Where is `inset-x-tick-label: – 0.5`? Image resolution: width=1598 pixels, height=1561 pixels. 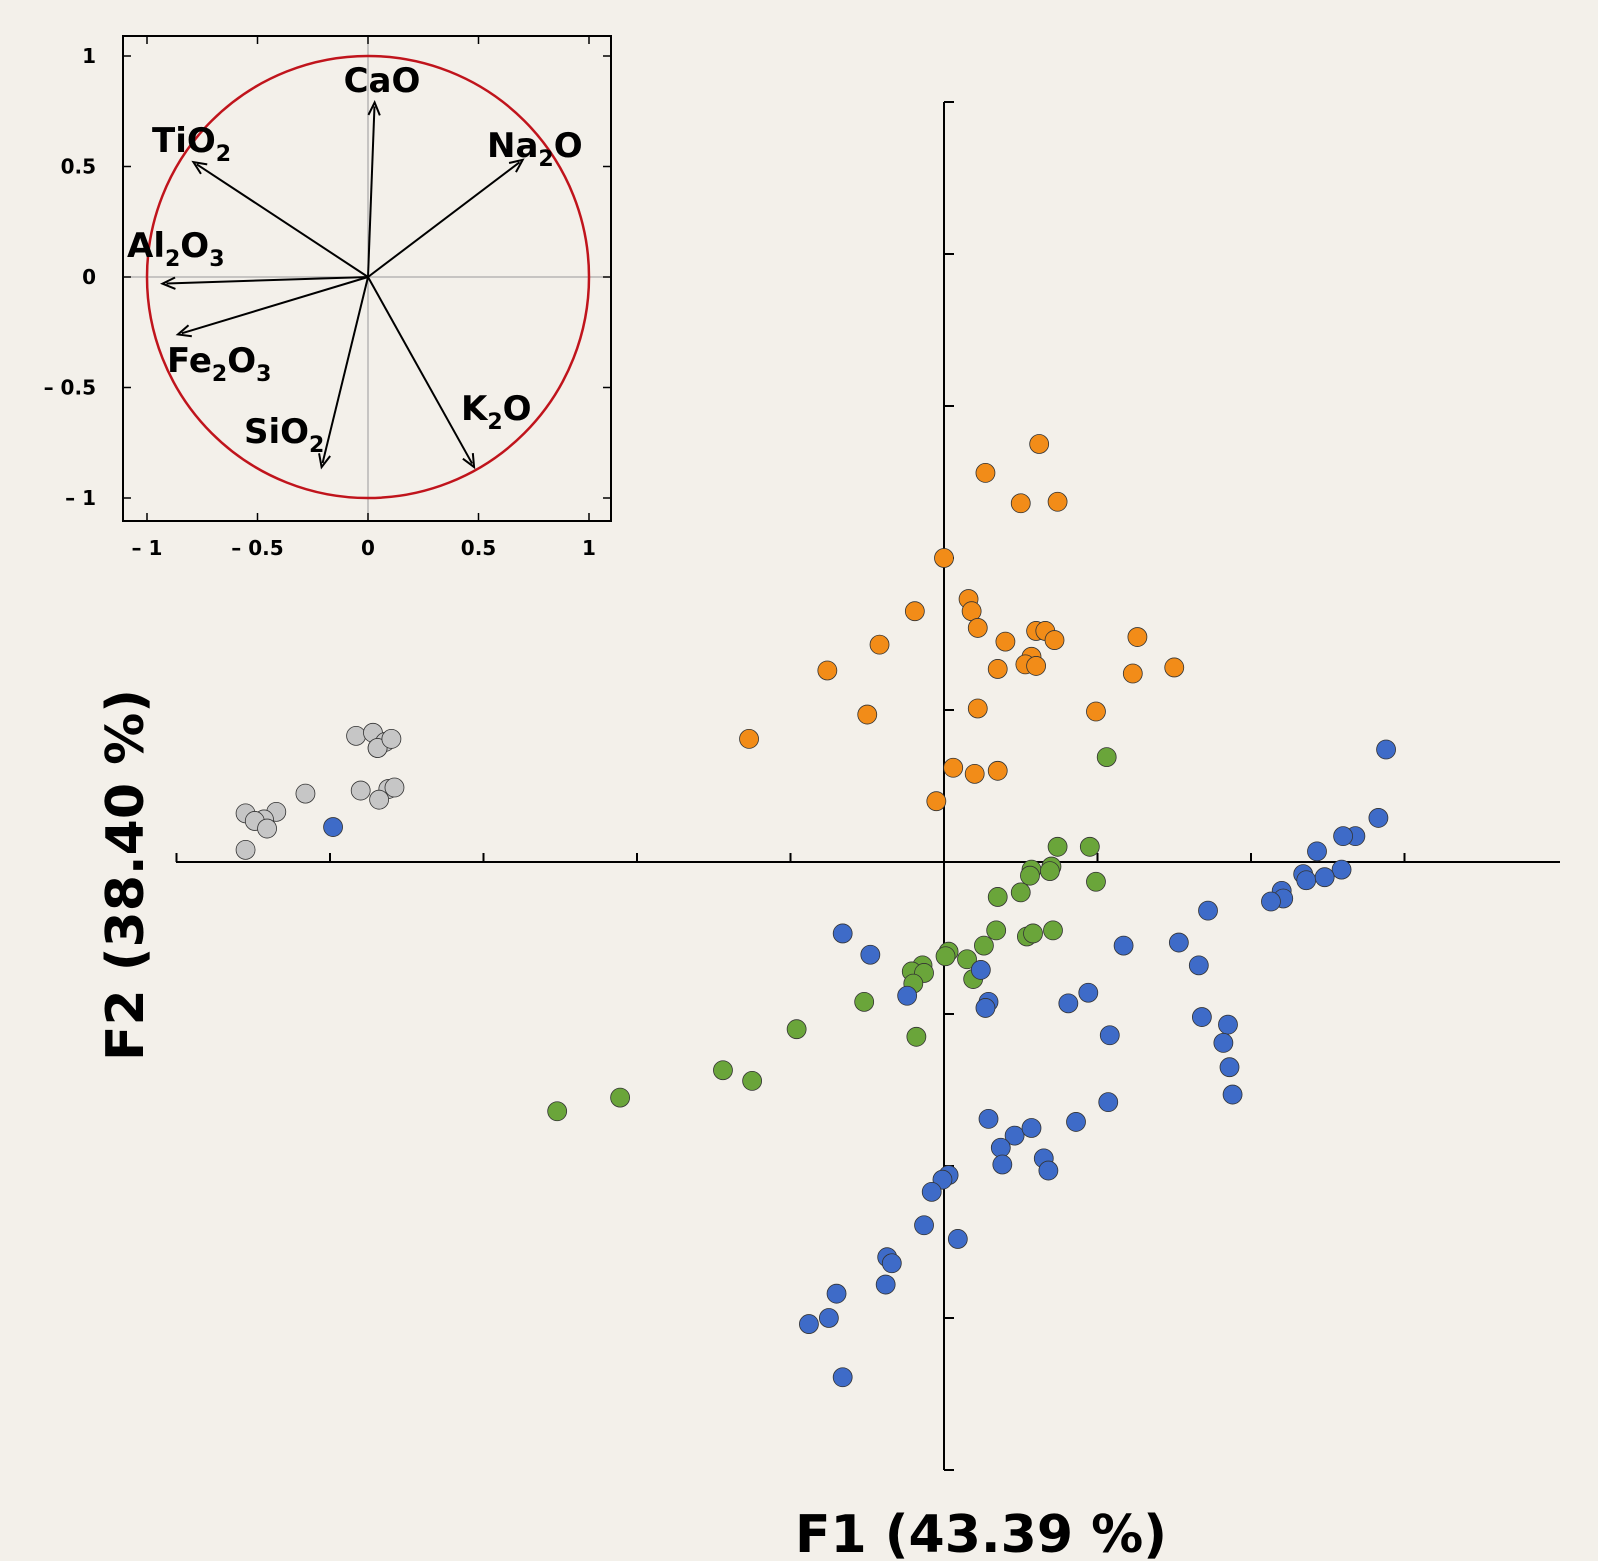
inset-x-tick-label: – 0.5 is located at coordinates (257, 548).